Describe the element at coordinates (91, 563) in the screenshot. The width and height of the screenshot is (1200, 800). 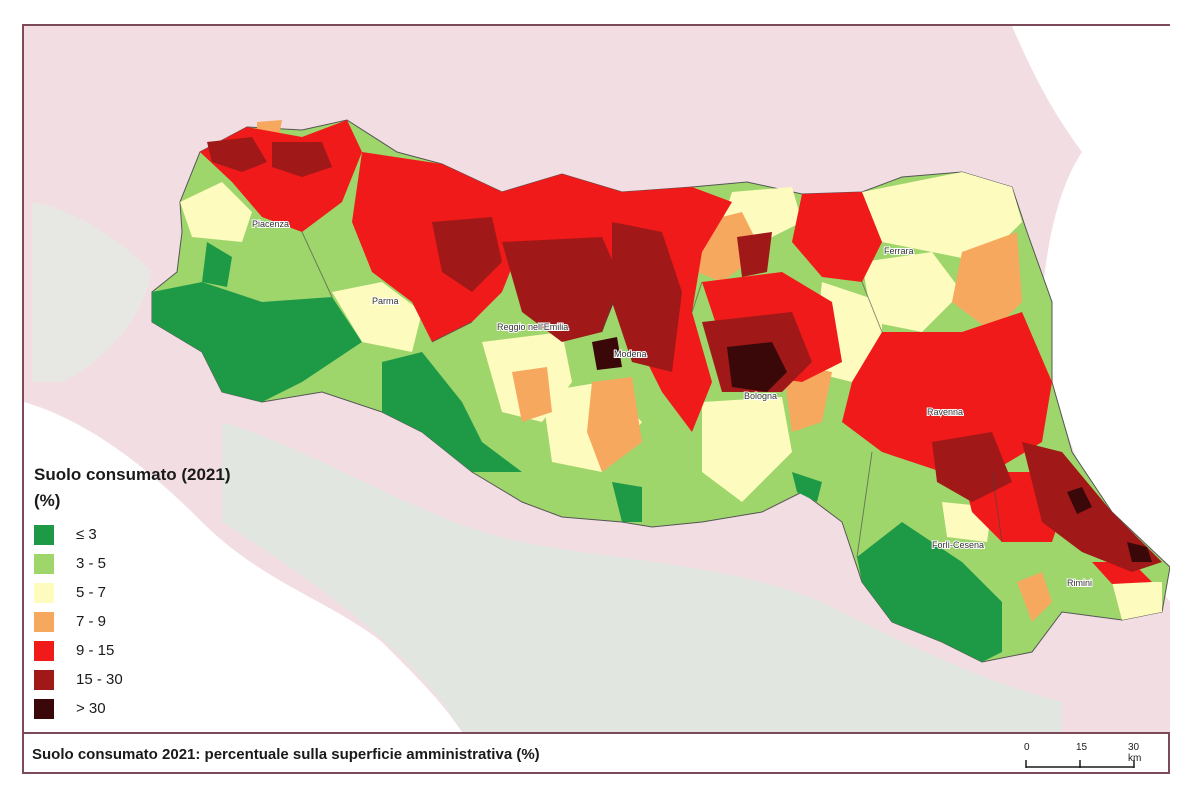
I see `legend-label: 3 - 5` at that location.